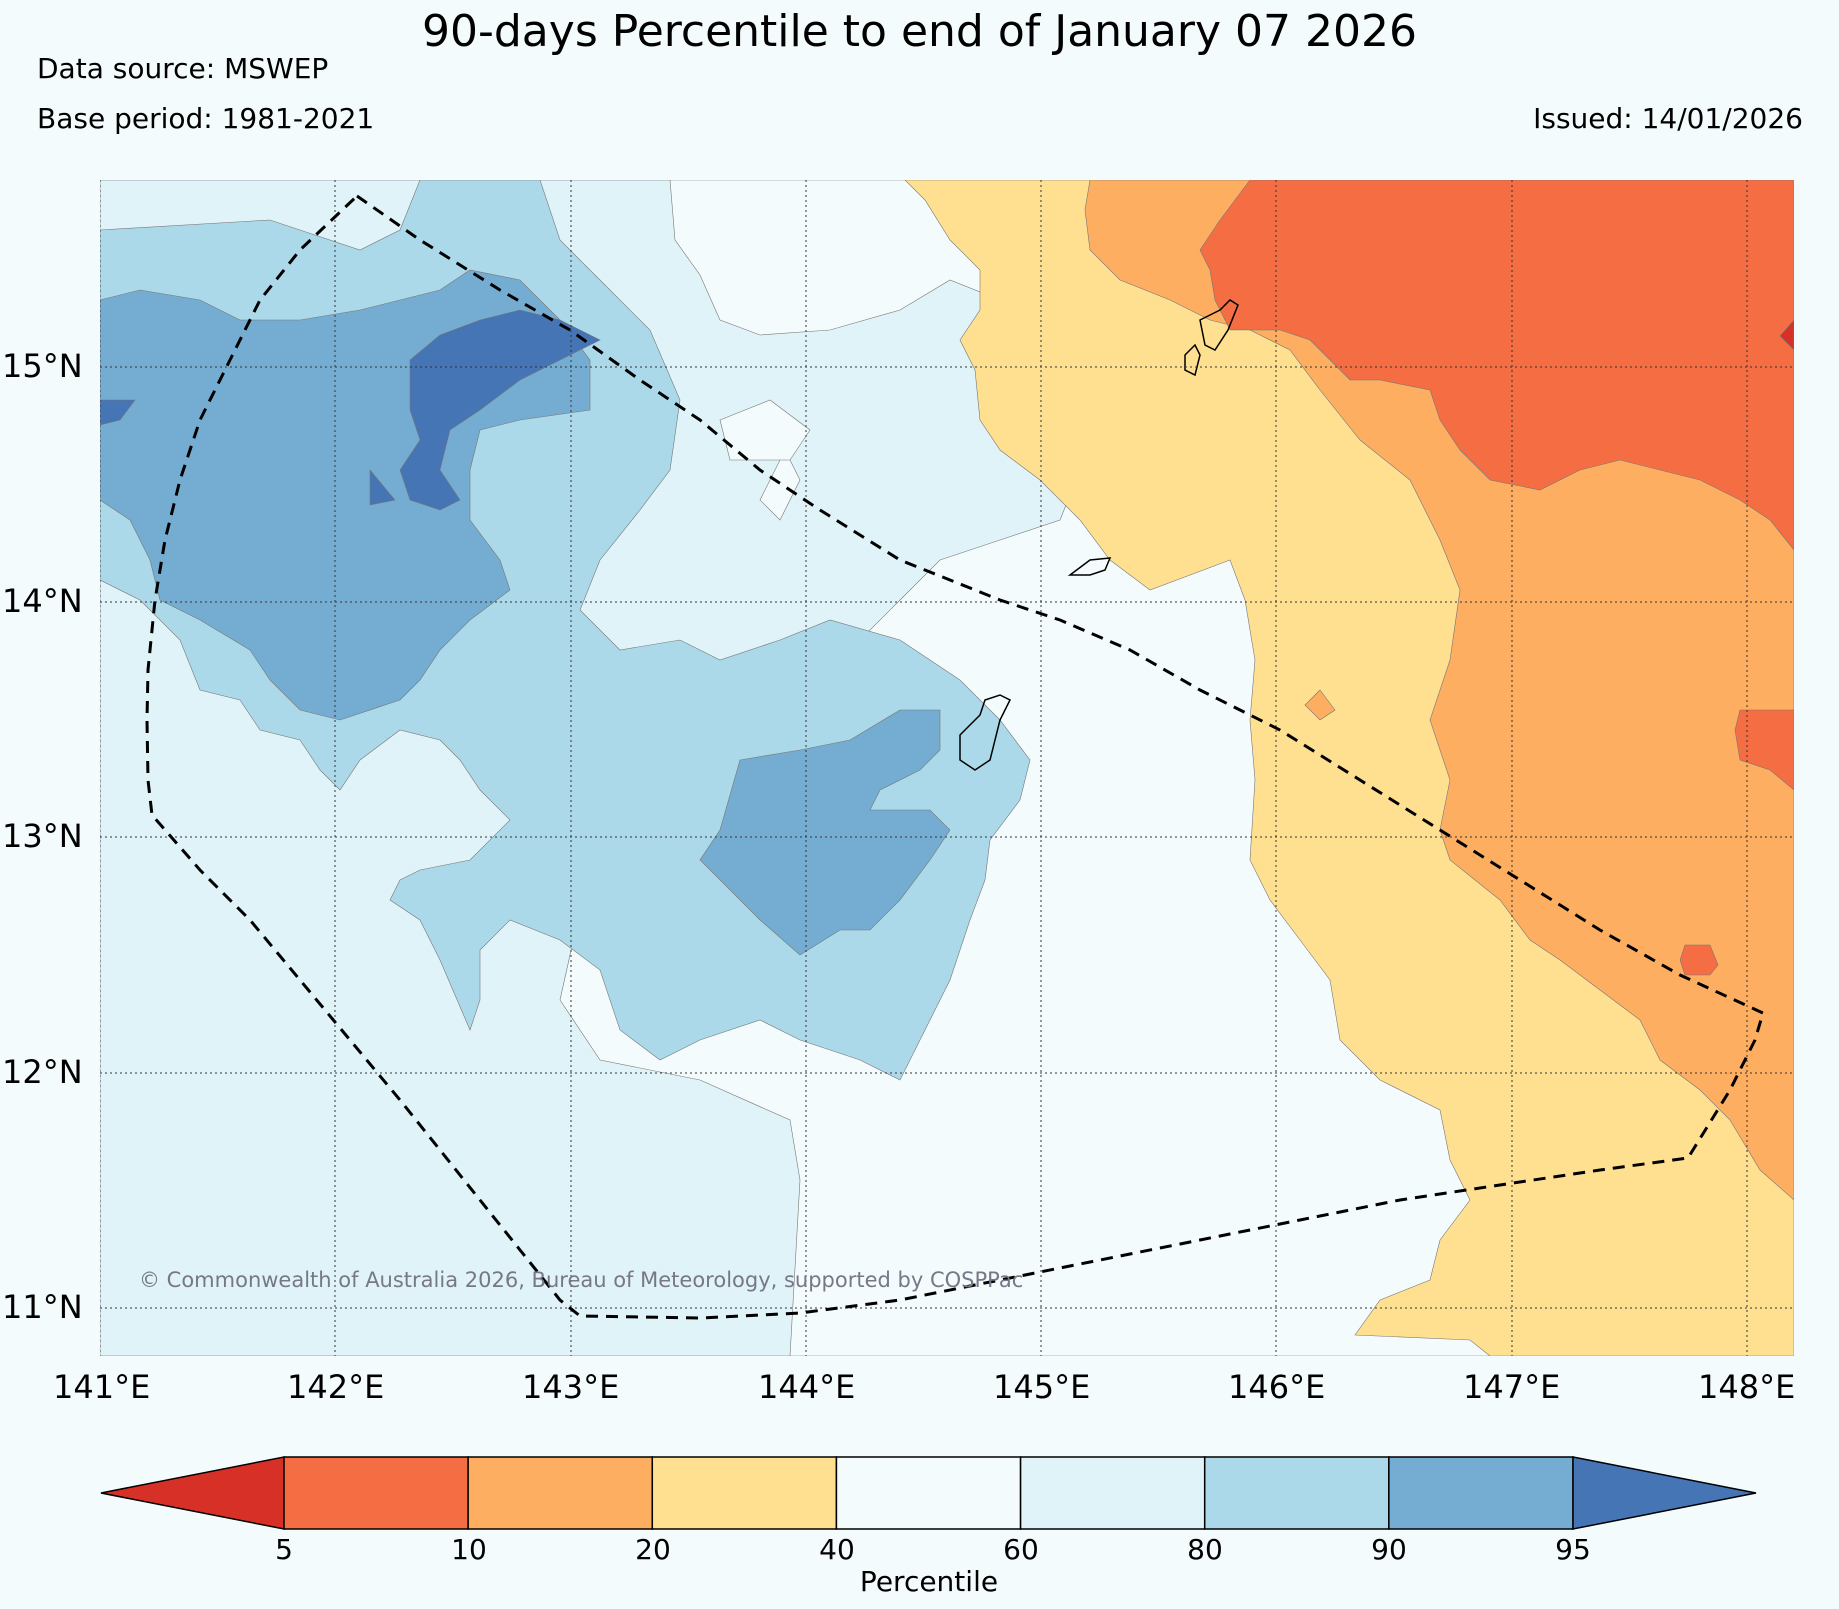 The width and height of the screenshot is (1839, 1609). I want to click on colorbar-title: Percentile, so click(929, 1581).